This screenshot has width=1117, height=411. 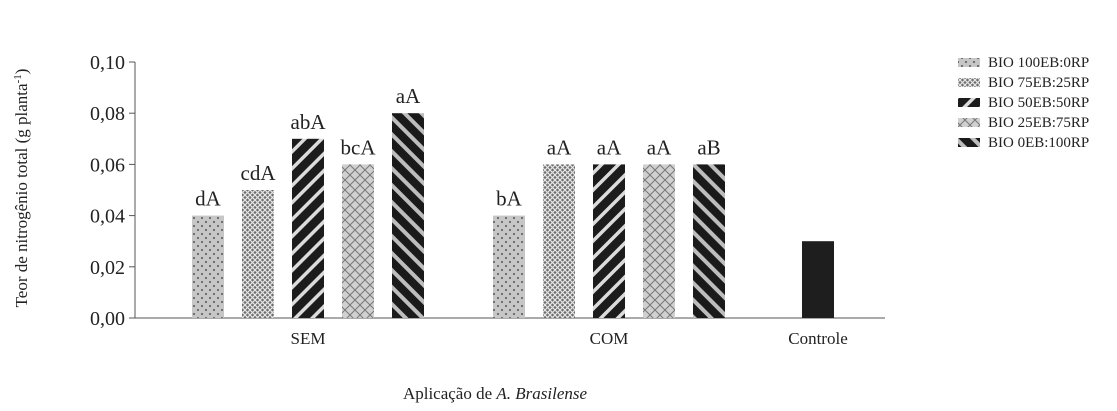 What do you see at coordinates (1038, 123) in the screenshot?
I see `legend-label: BIO 25EB:75RP` at bounding box center [1038, 123].